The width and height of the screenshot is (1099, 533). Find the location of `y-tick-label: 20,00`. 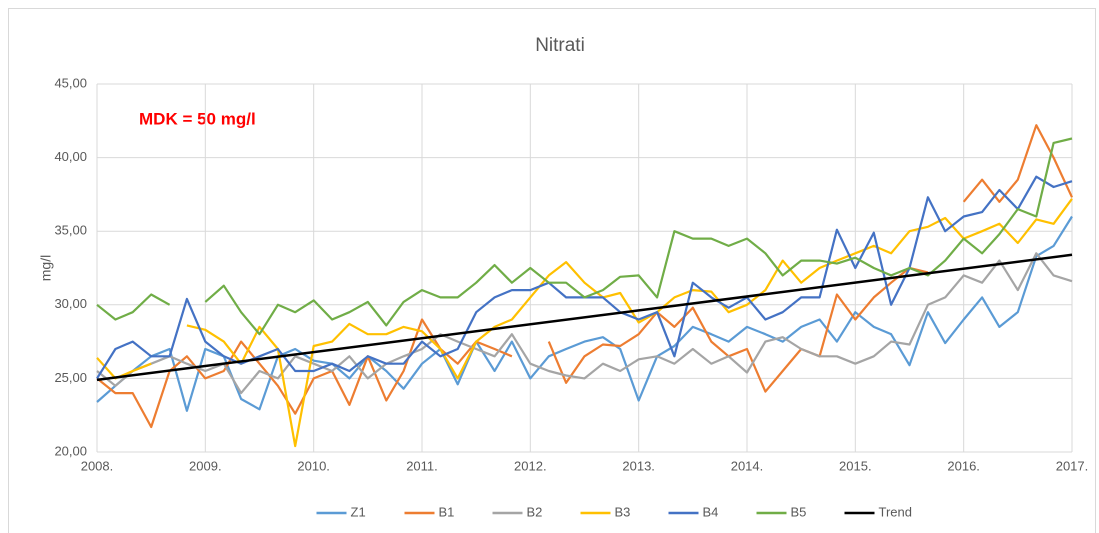

y-tick-label: 20,00 is located at coordinates (70, 450).